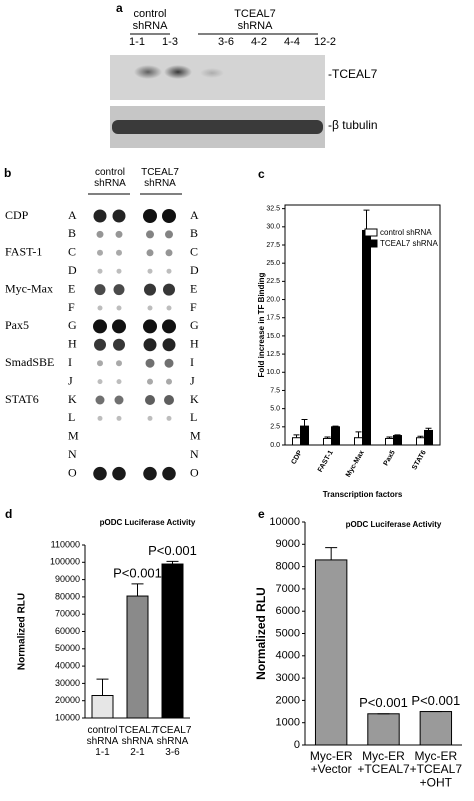  Describe the element at coordinates (70, 362) in the screenshot. I see `row-letter: I` at that location.